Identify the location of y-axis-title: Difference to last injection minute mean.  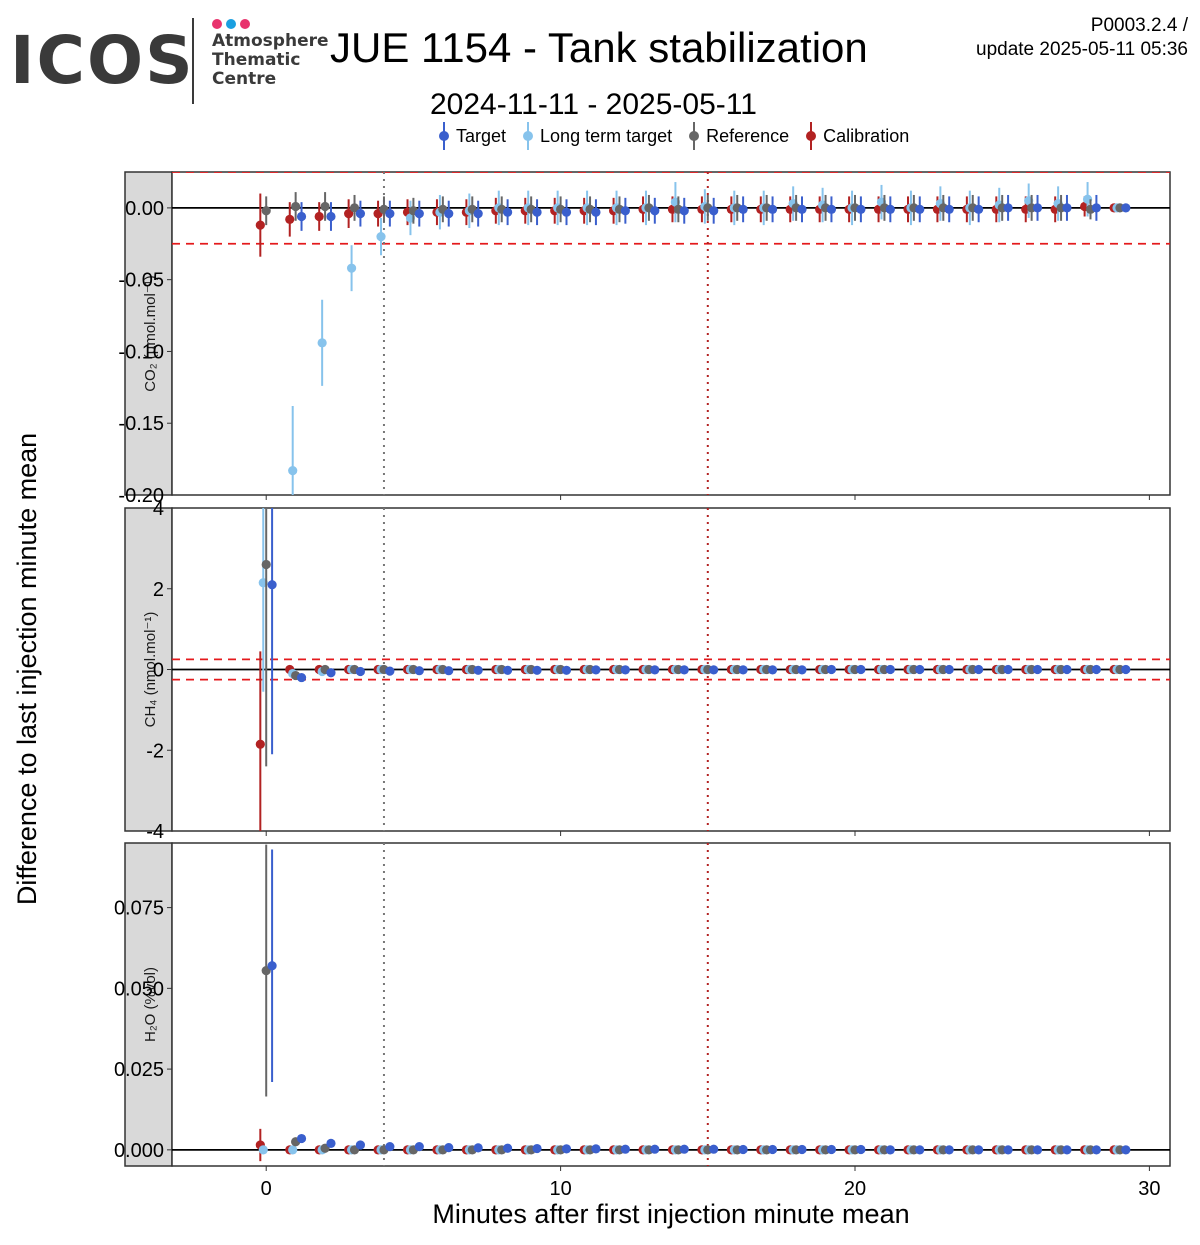
(27, 669).